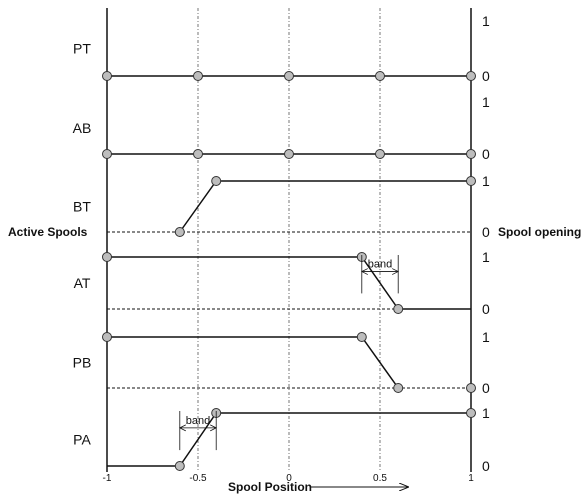 This screenshot has height=500, width=588. What do you see at coordinates (325, 206) in the screenshot?
I see `row-bt-curve` at bounding box center [325, 206].